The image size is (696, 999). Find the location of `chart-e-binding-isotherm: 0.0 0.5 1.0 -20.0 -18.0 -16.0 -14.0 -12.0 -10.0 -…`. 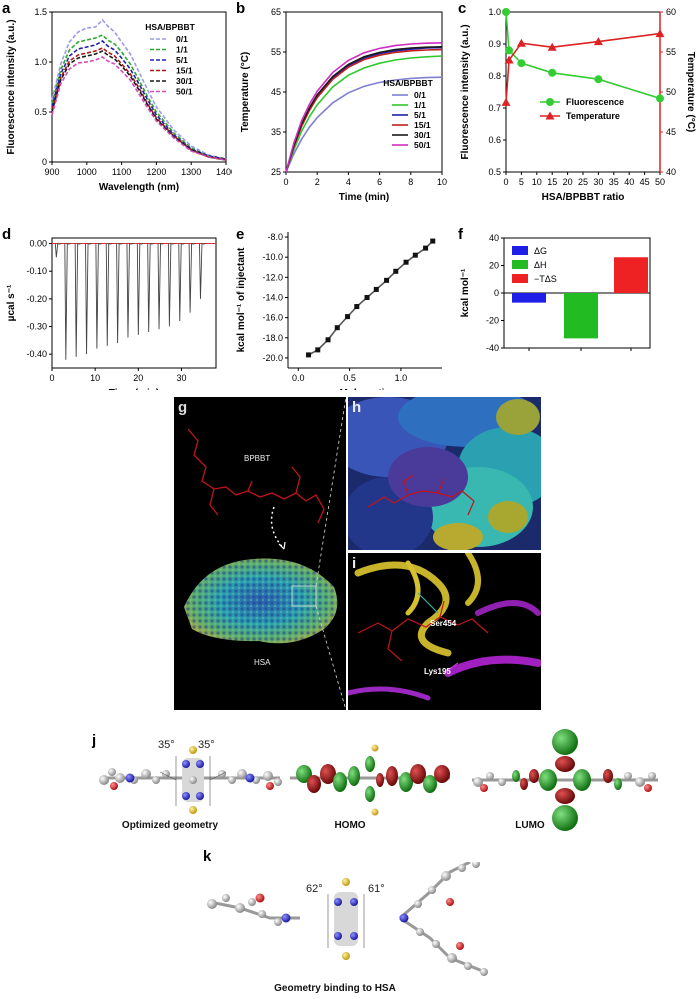

chart-e-binding-isotherm: 0.0 0.5 1.0 -20.0 -18.0 -16.0 -14.0 -12.0 -10.0 -… is located at coordinates (339, 311).